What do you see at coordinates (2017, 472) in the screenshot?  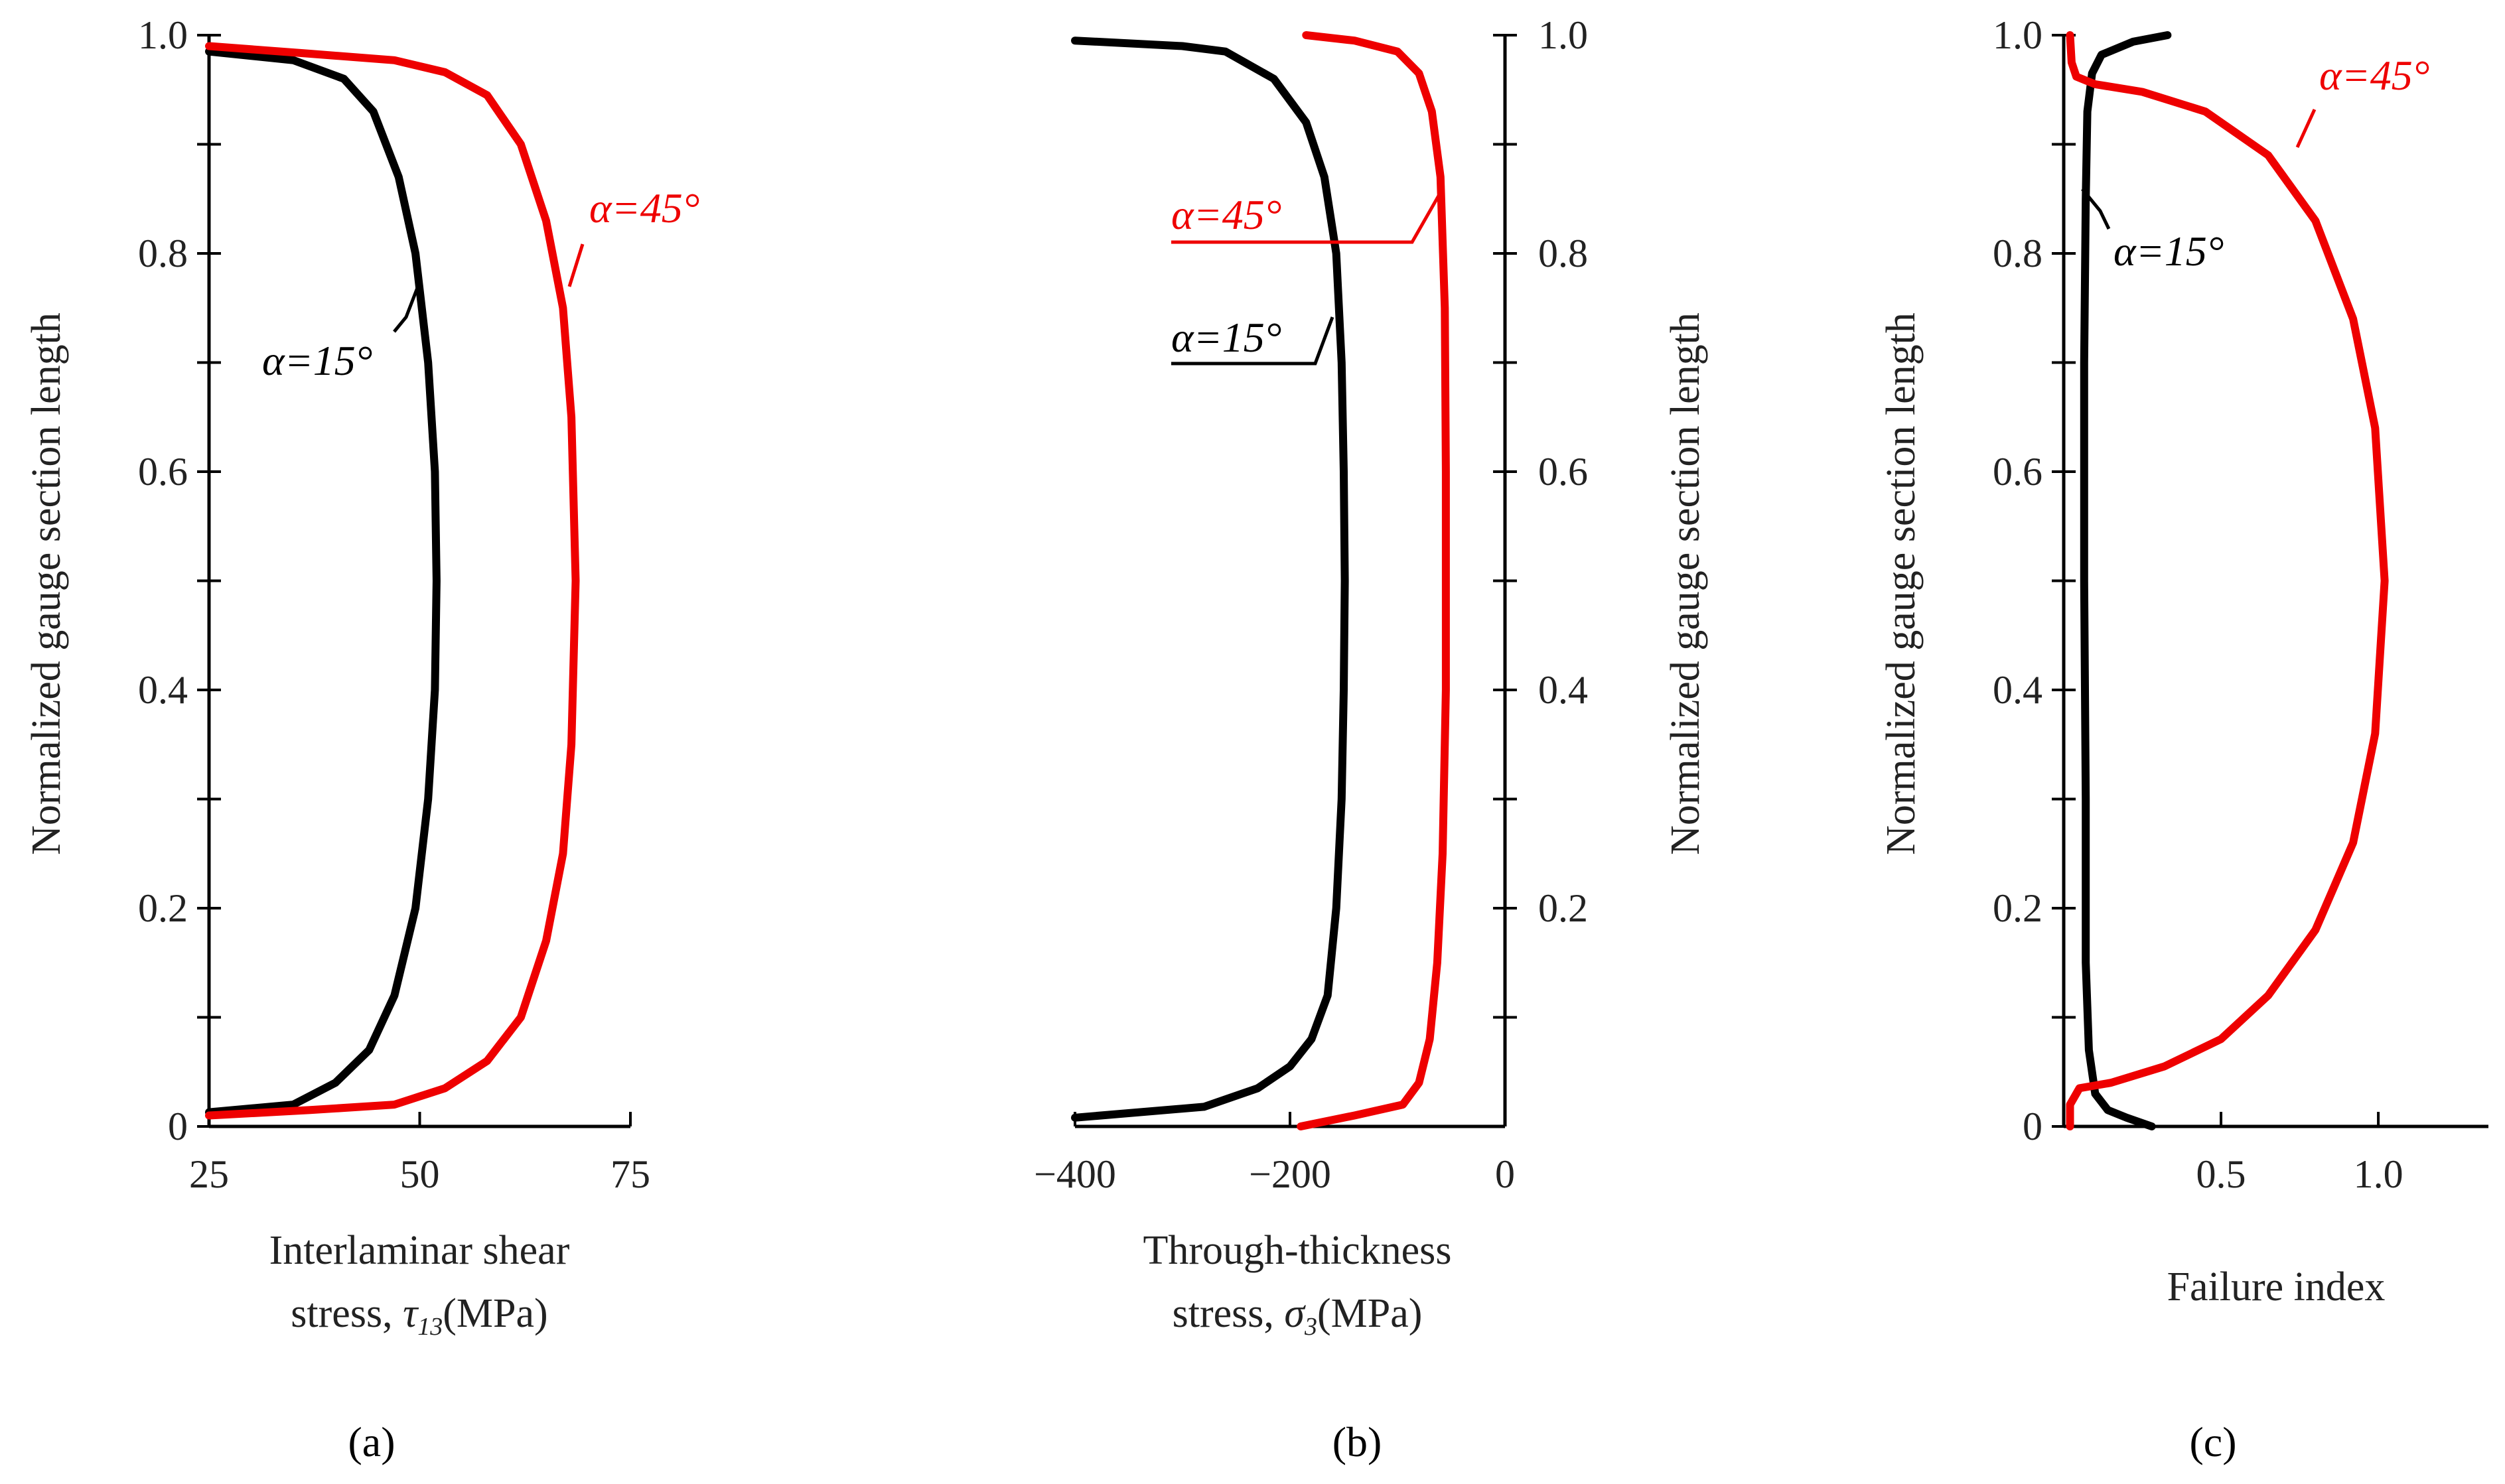 I see `chart-c-y-tick-label: 0.6` at bounding box center [2017, 472].